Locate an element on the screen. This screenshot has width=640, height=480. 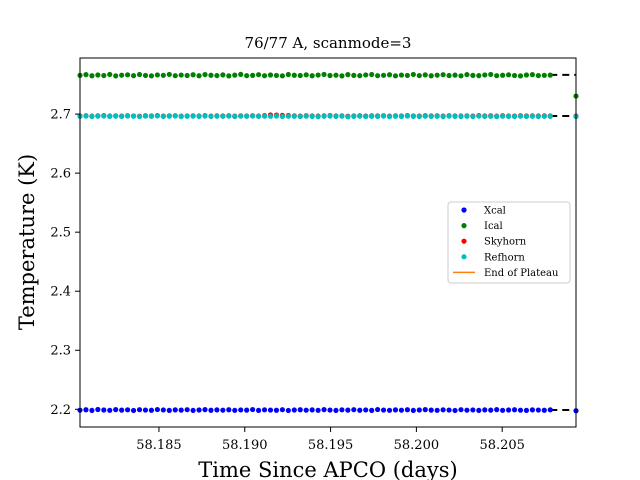
chart-title: 76/77 A, scanmode=3 is located at coordinates (328, 43).